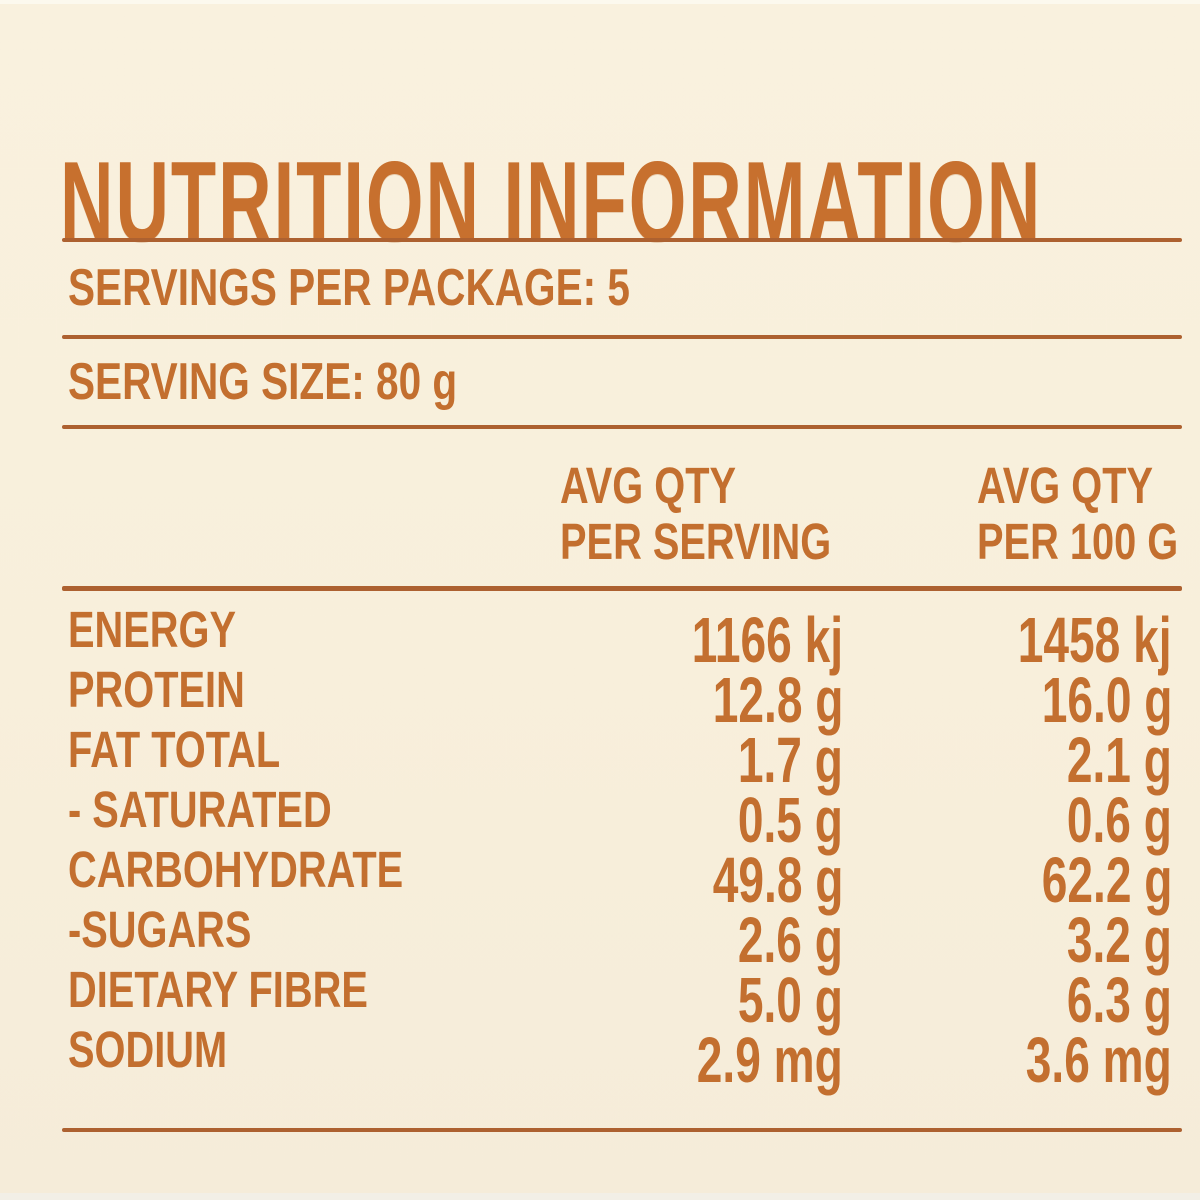 The height and width of the screenshot is (1200, 1200). Describe the element at coordinates (152, 629) in the screenshot. I see `row-label: ENERGY` at that location.